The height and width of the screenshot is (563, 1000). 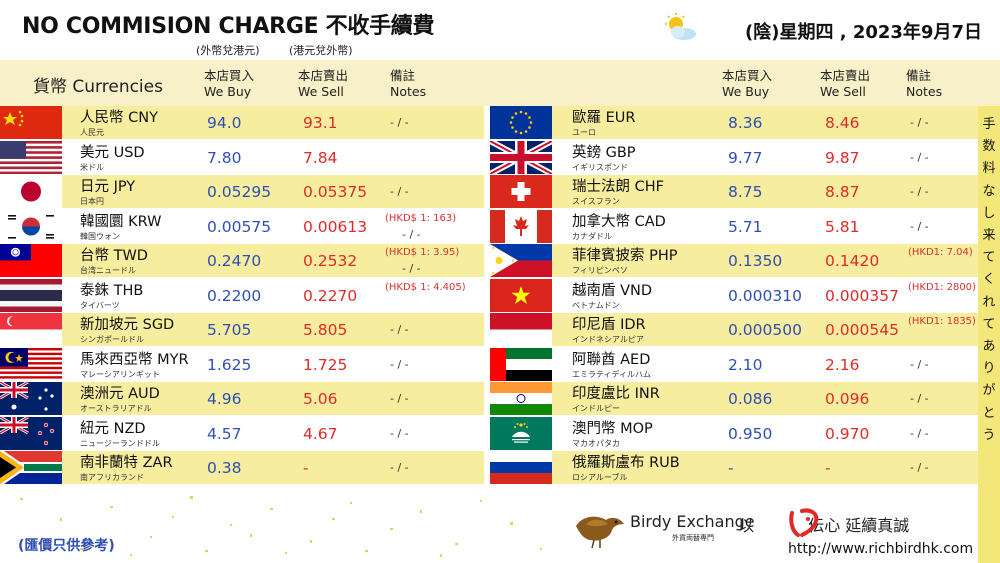 I want to click on slogan-suffix: 伝心 延續真誠, so click(x=859, y=525).